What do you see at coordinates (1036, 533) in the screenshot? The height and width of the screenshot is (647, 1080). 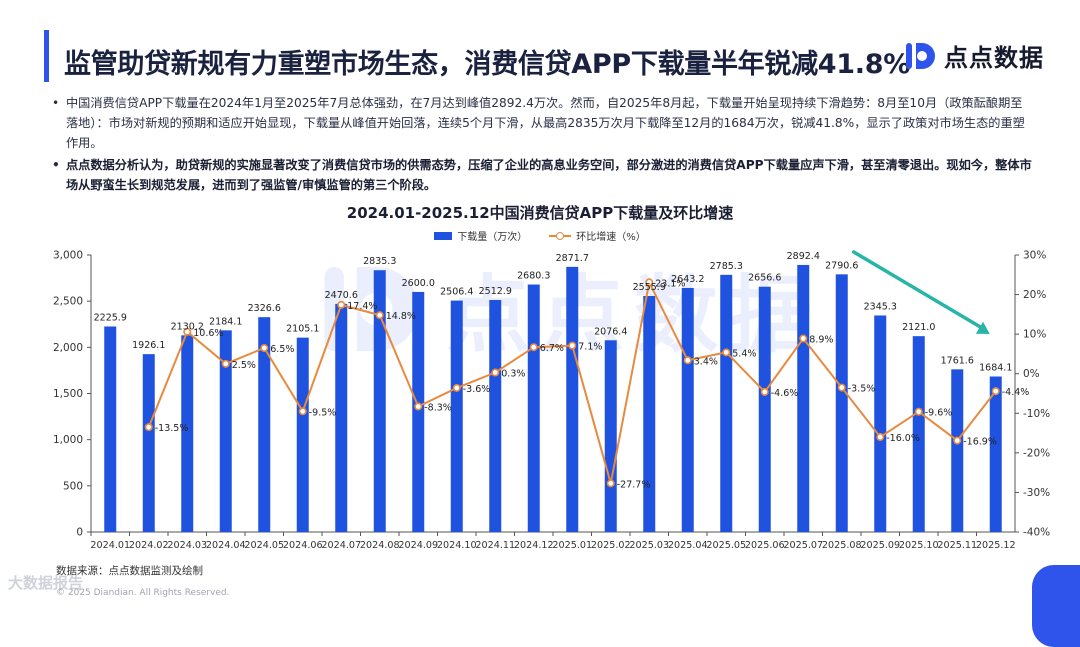 I see `y-right-tick-label: -40%` at bounding box center [1036, 533].